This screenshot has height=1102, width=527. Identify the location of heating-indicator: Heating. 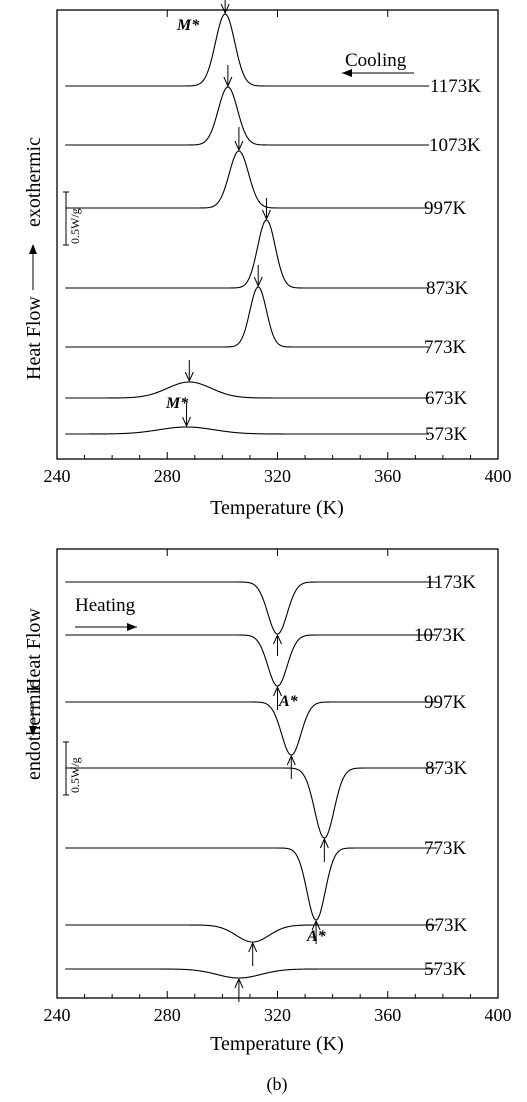
(106, 613).